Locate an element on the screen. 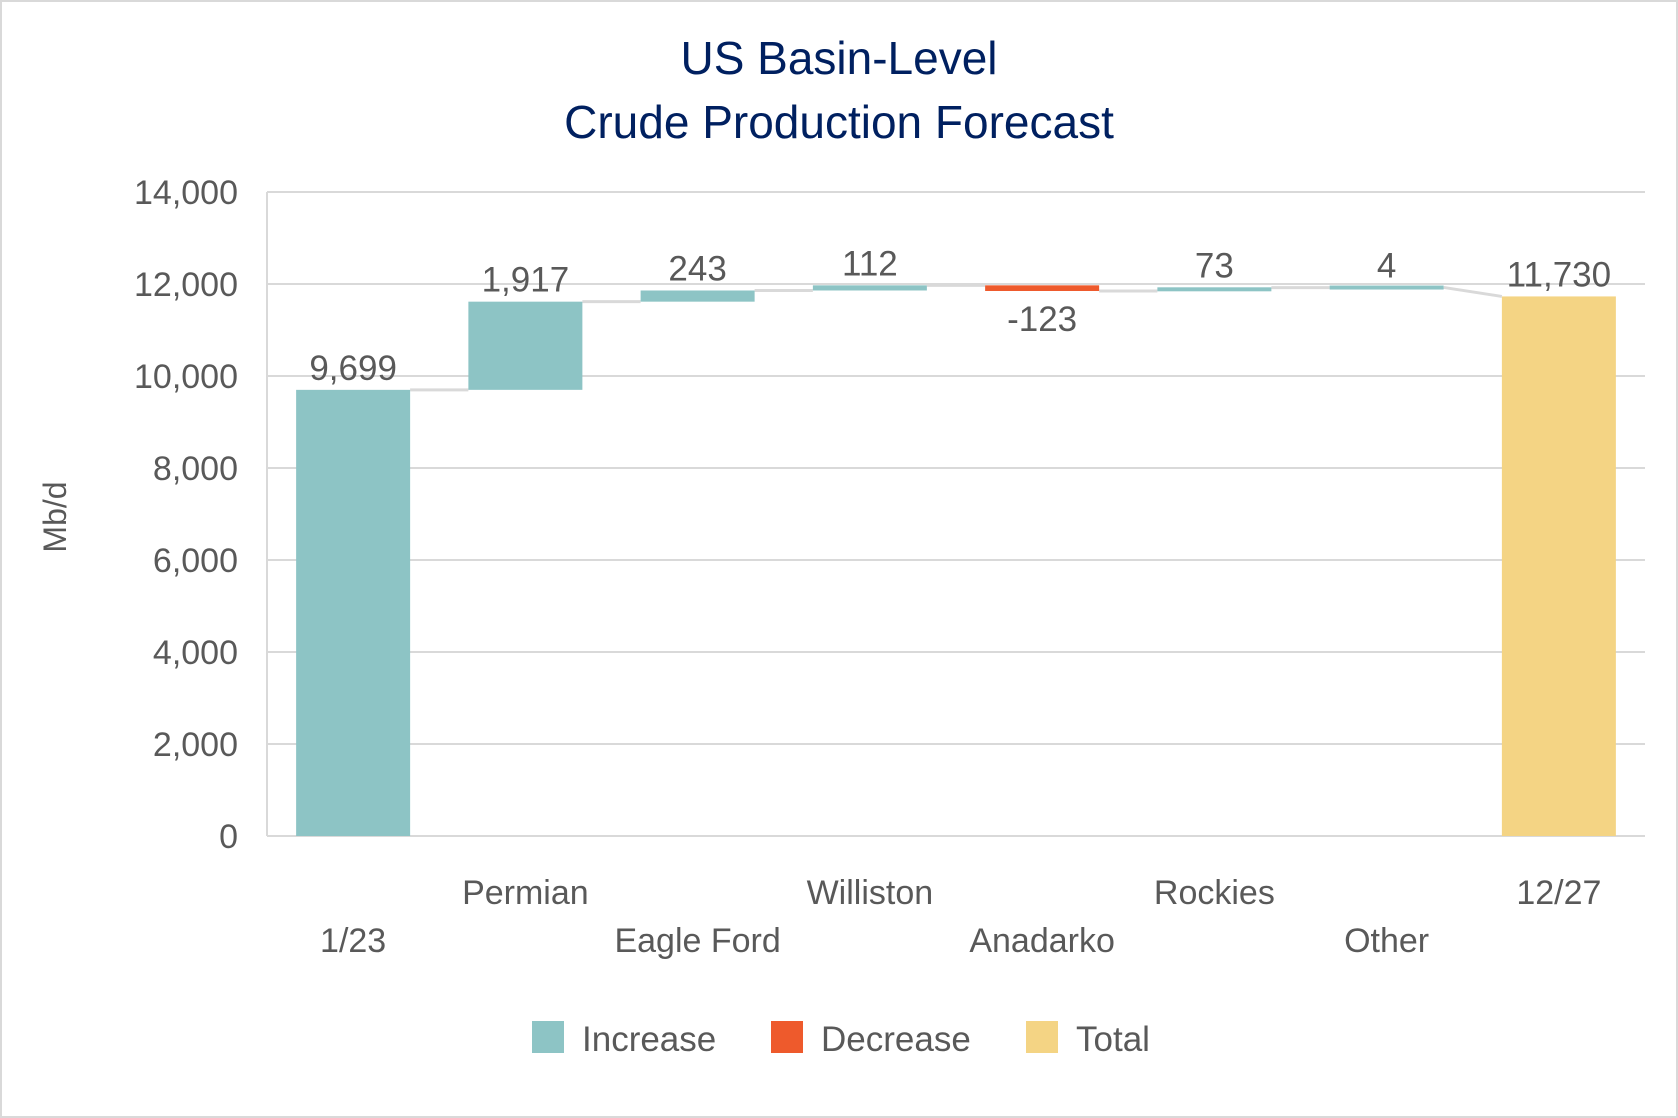  data-label: 73 is located at coordinates (1214, 266).